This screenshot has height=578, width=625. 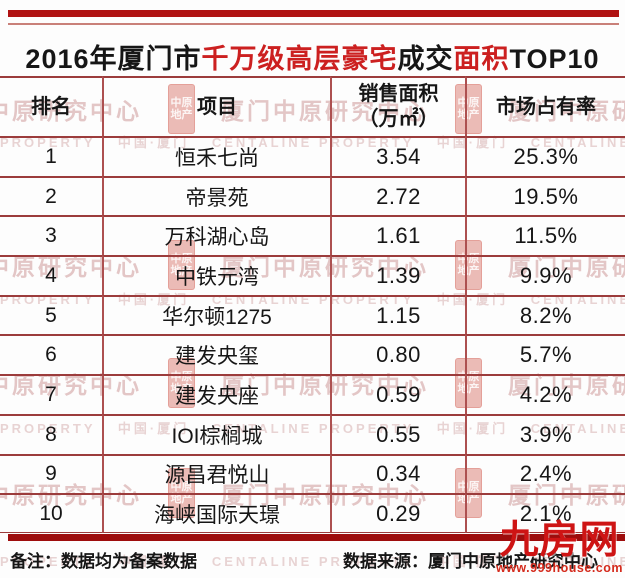 I want to click on cell-area: 0.55, so click(x=397, y=433).